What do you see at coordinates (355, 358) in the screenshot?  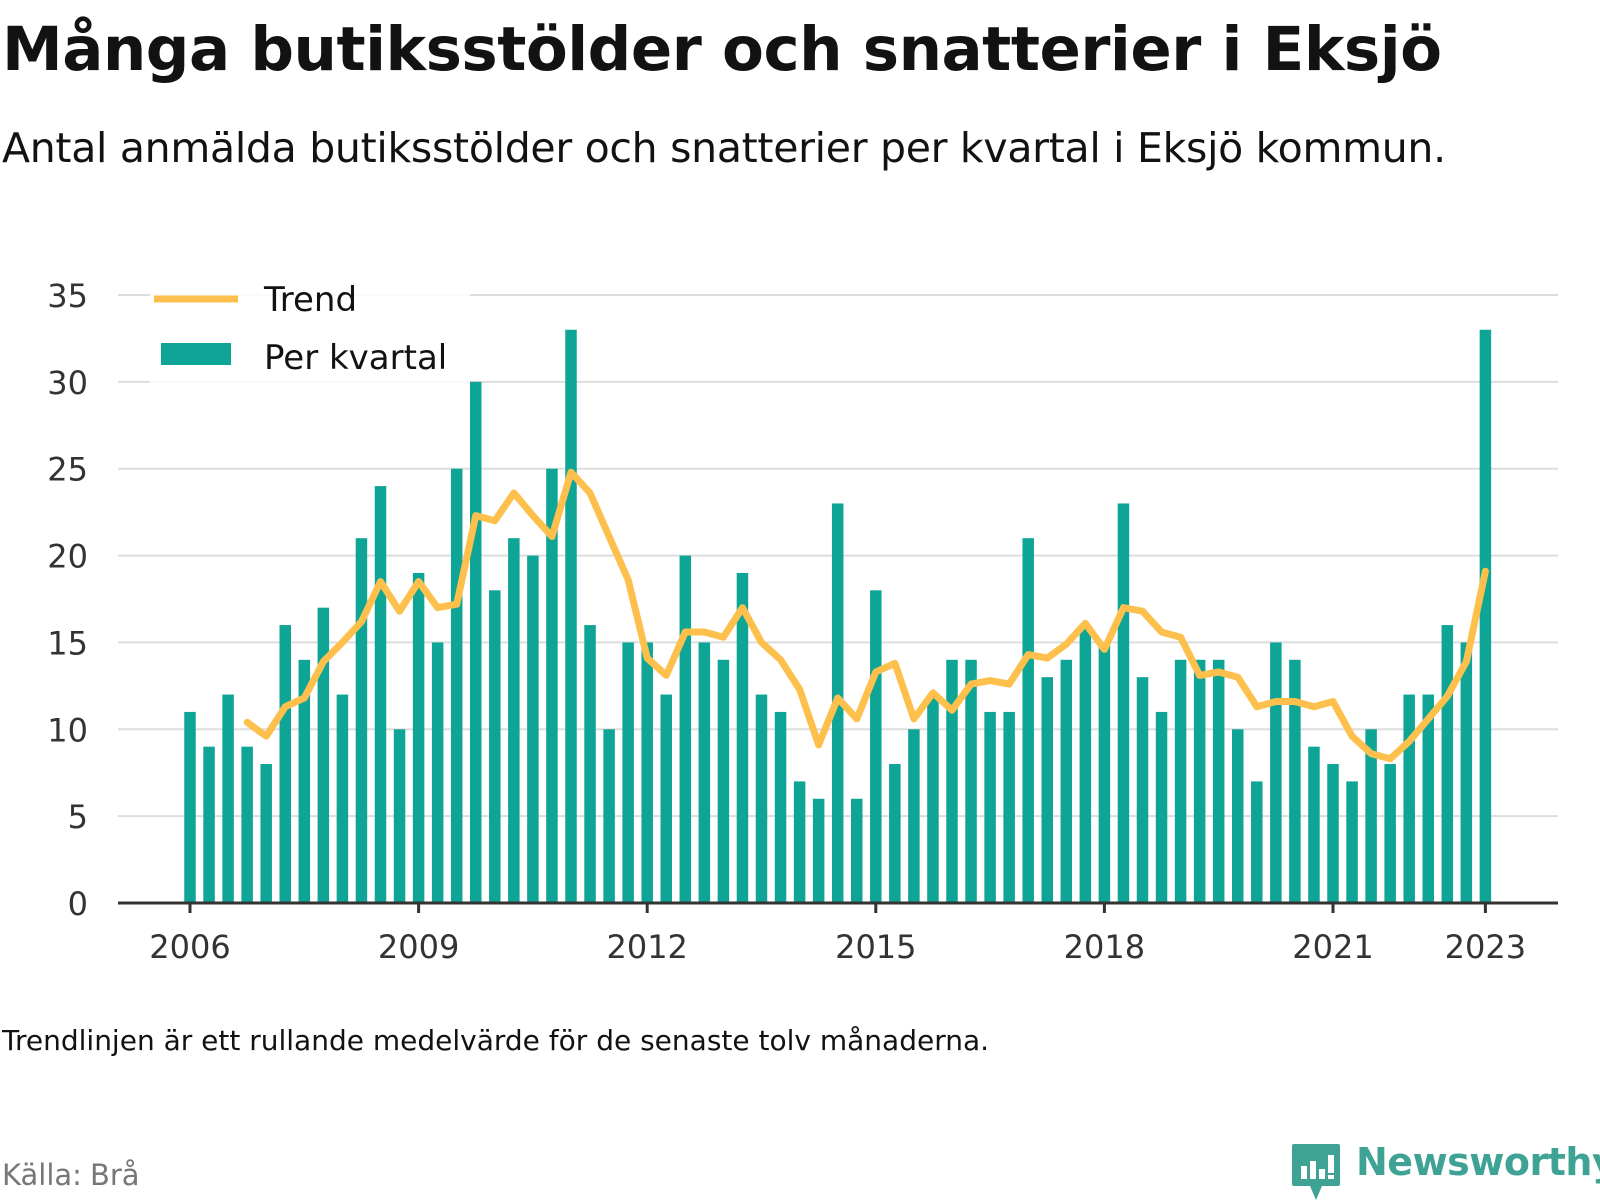 I see `legend-bars-label: Per kvartal` at bounding box center [355, 358].